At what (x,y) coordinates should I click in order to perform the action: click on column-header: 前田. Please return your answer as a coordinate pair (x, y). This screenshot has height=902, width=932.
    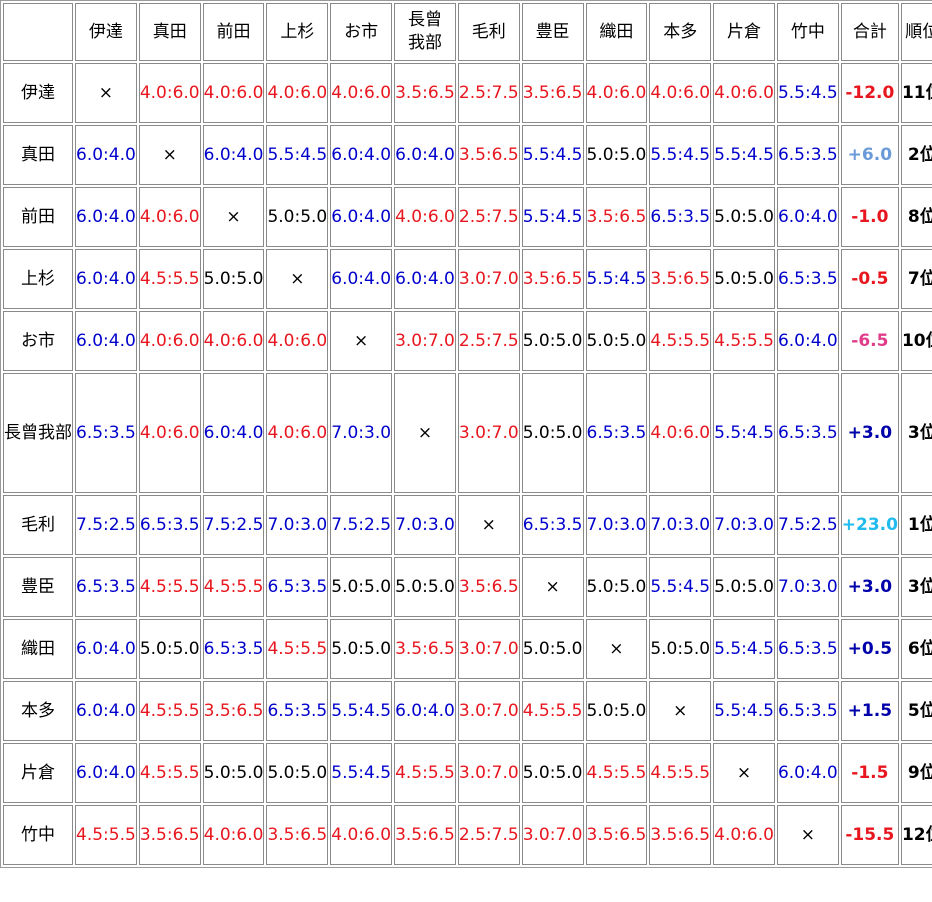
    Looking at the image, I should click on (233, 32).